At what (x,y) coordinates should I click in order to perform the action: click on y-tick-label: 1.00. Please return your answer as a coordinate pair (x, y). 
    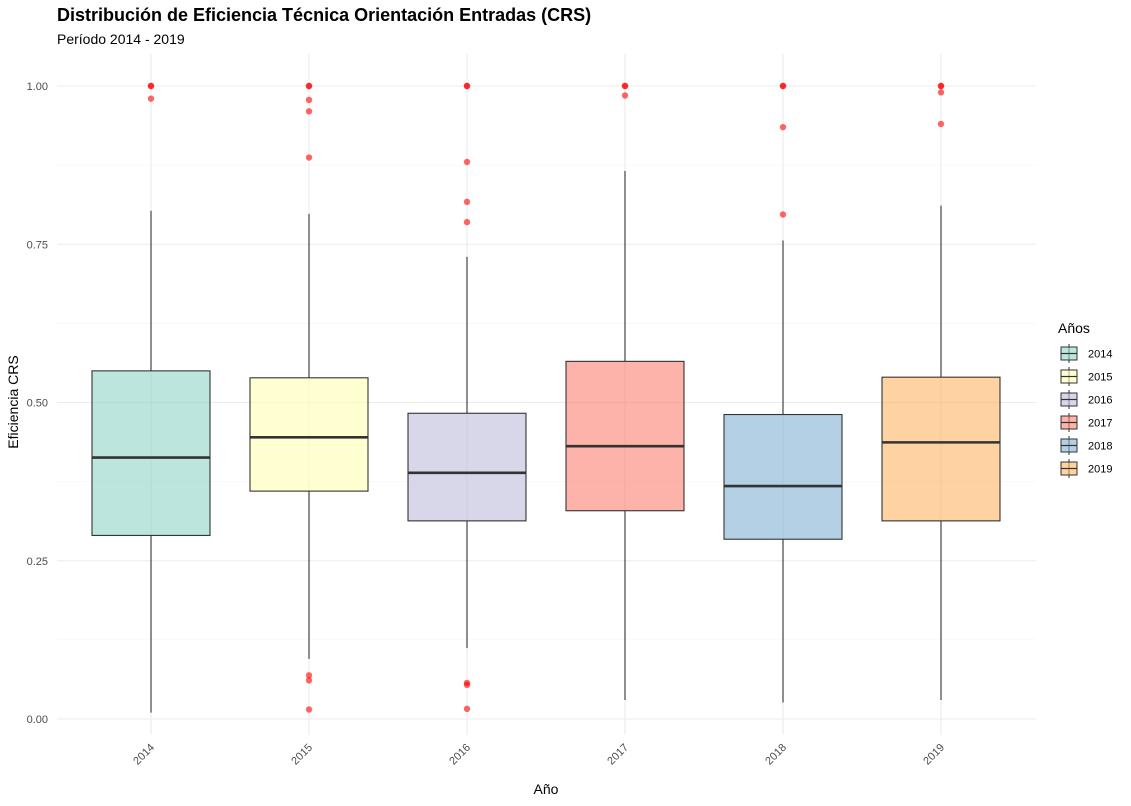
    Looking at the image, I should click on (37, 87).